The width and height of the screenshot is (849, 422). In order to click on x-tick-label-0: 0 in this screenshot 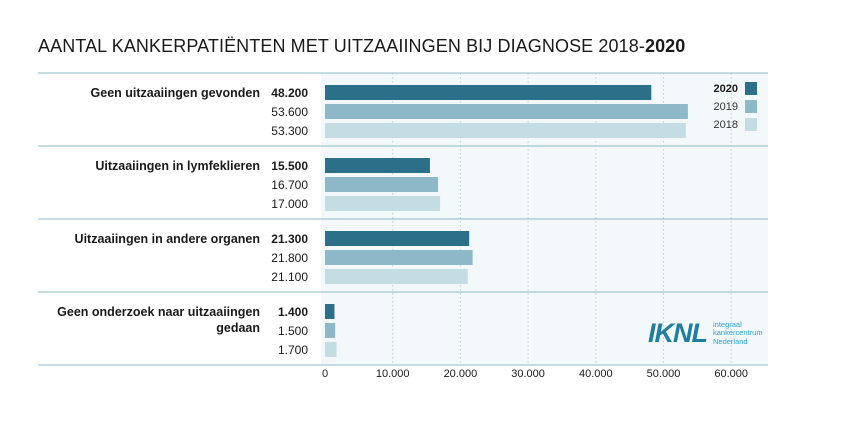, I will do `click(325, 374)`.